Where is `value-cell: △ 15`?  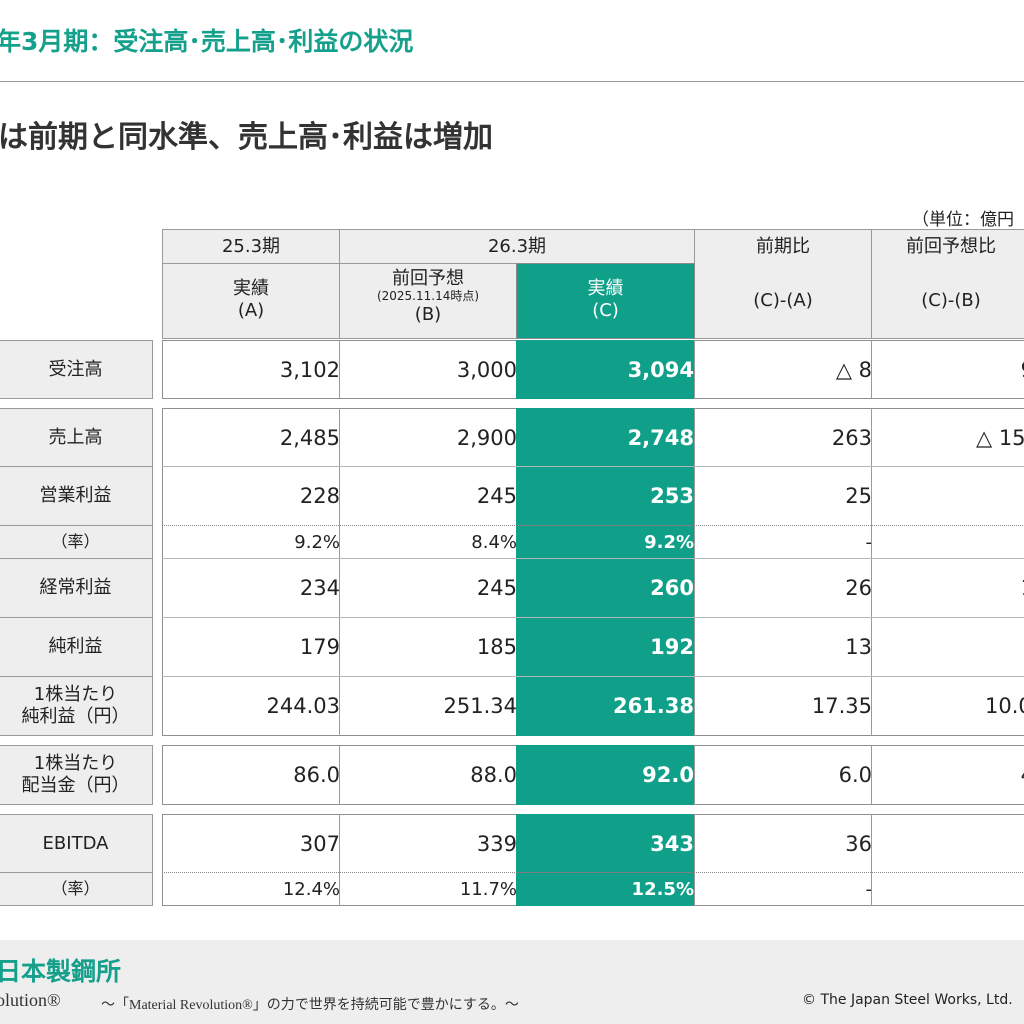
value-cell: △ 15 is located at coordinates (1000, 437).